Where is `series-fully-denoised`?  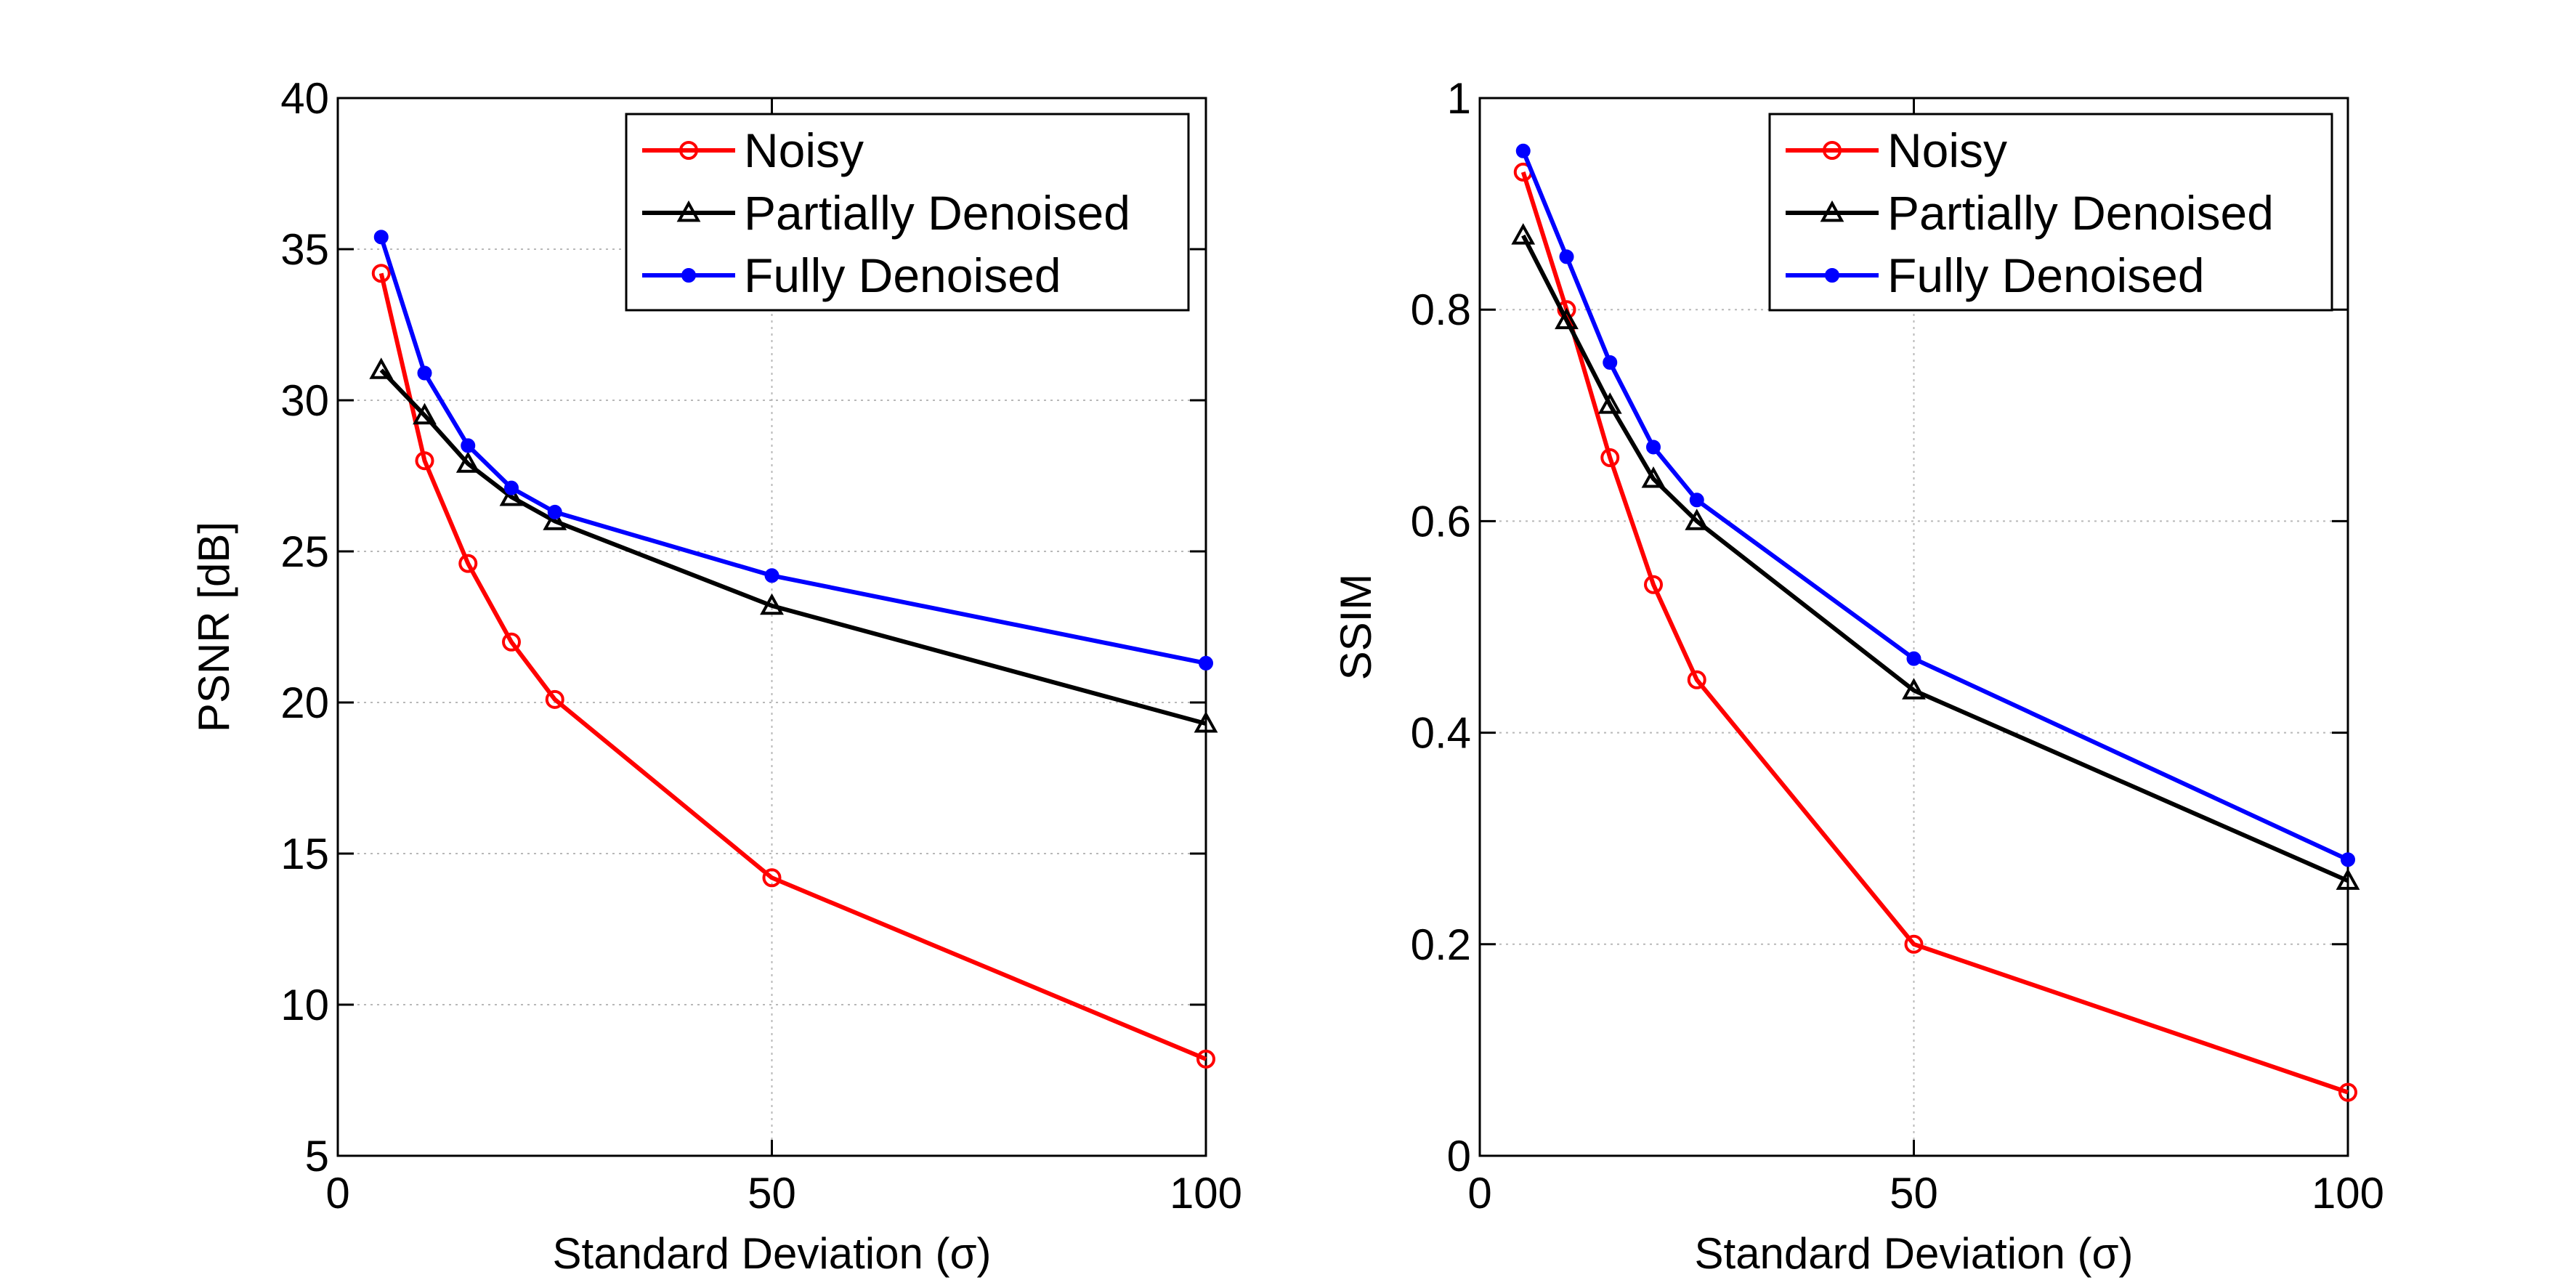 series-fully-denoised is located at coordinates (793, 450).